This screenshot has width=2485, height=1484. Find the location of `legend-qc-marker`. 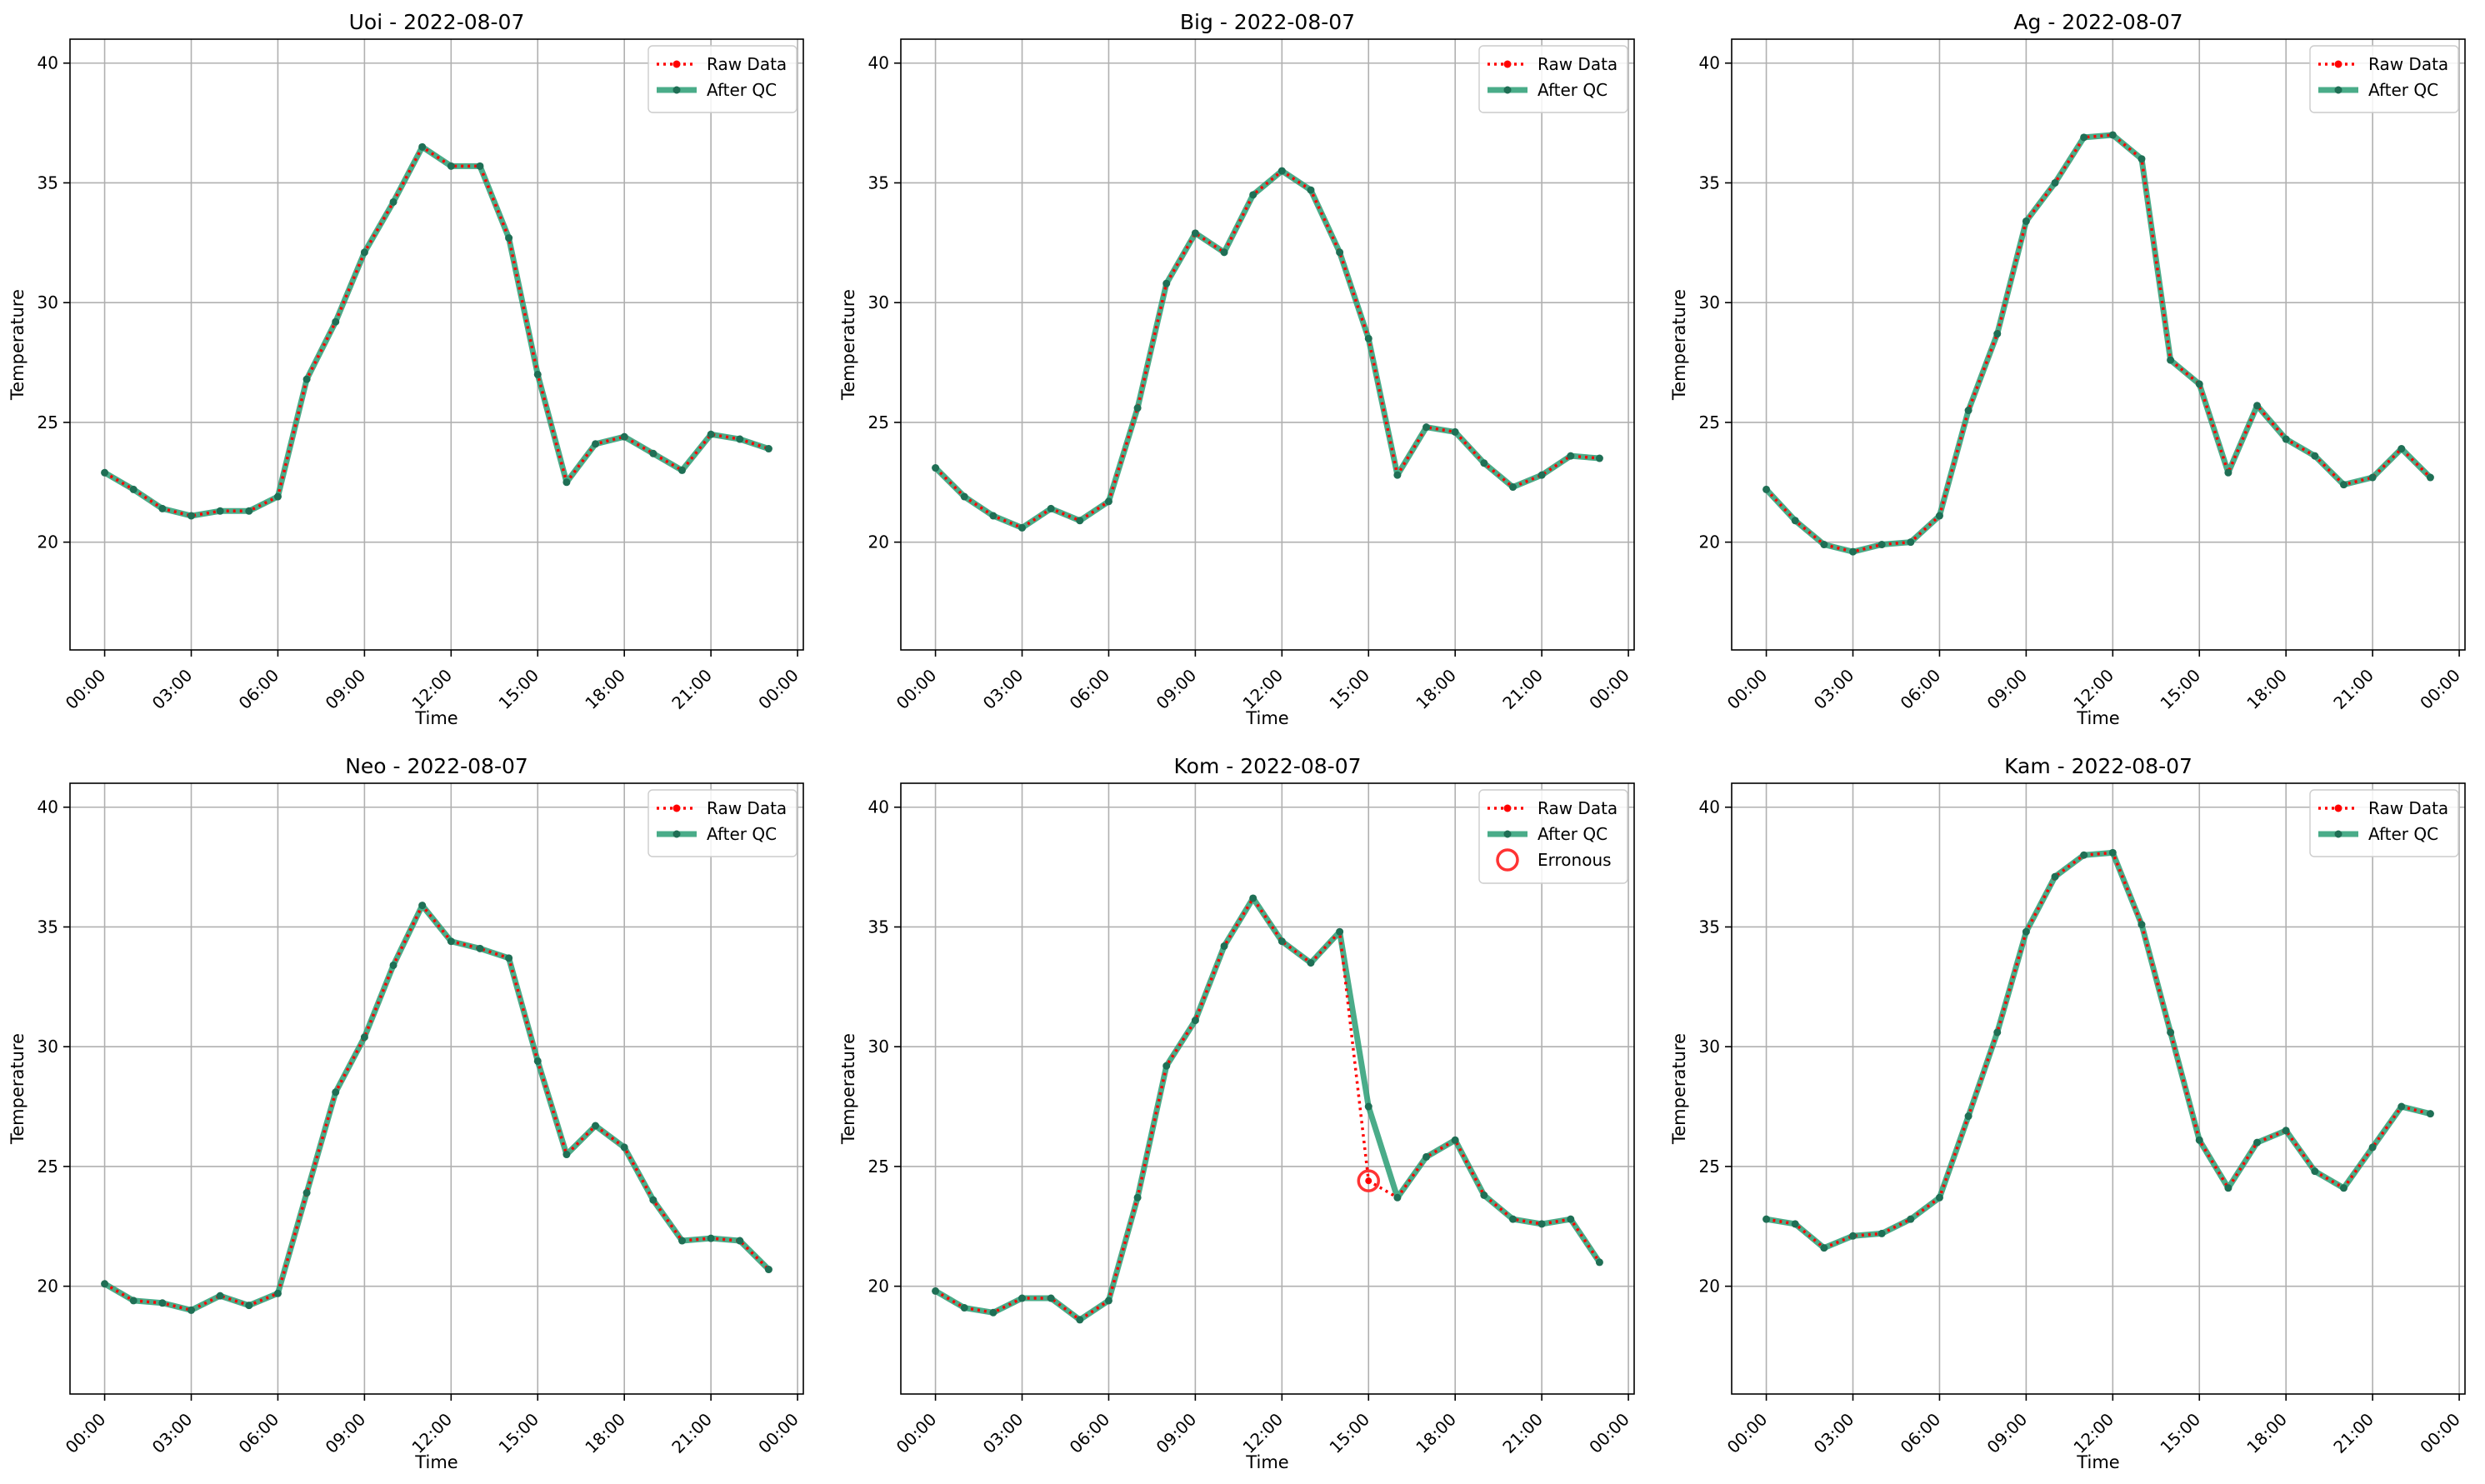

legend-qc-marker is located at coordinates (676, 90).